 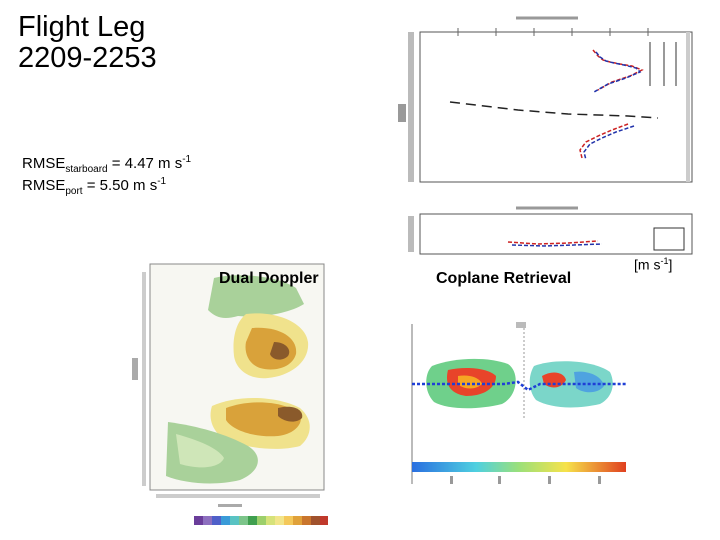 What do you see at coordinates (521, 325) in the screenshot?
I see `coplane-marker-label` at bounding box center [521, 325].